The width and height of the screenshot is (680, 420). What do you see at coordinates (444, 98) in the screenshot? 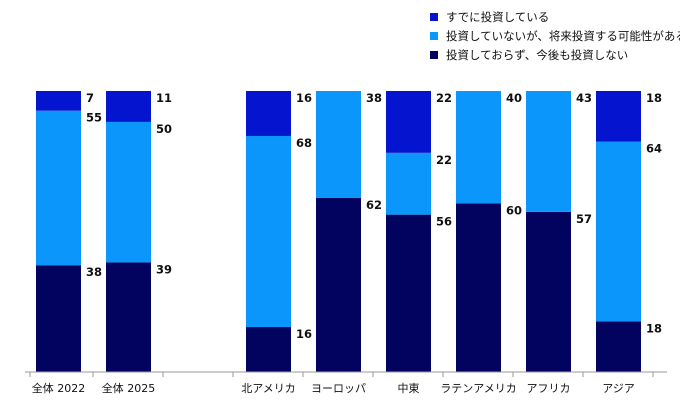
I see `value-label-middle-east-invested: 22` at bounding box center [444, 98].